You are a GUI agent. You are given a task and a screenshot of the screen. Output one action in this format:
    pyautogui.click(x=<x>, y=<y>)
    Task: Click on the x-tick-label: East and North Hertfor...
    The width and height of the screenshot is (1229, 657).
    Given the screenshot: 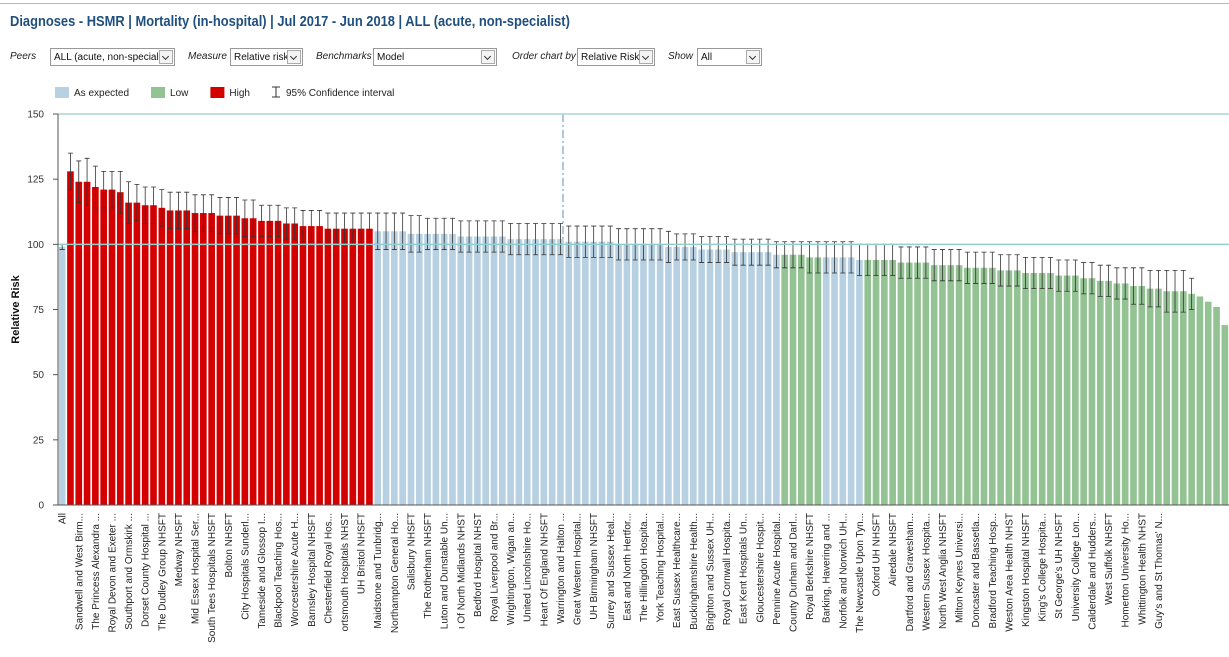 What is the action you would take?
    pyautogui.click(x=627, y=567)
    